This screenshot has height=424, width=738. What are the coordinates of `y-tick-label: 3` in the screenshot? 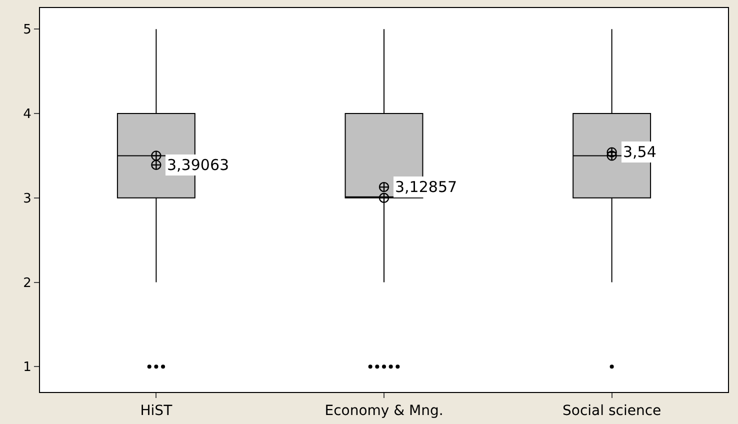 It's located at (27, 198).